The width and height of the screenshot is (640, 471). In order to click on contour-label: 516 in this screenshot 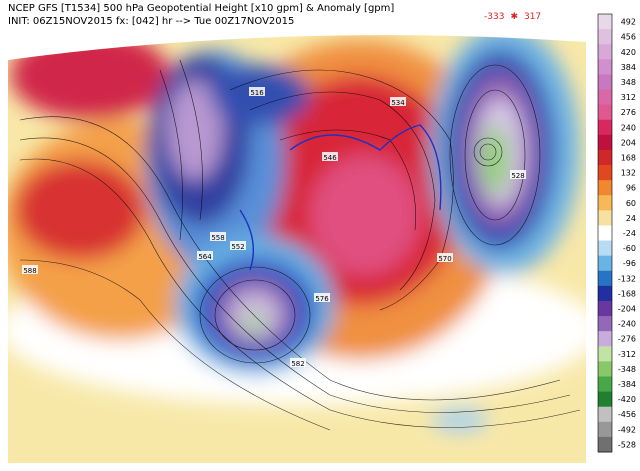, I will do `click(257, 93)`.